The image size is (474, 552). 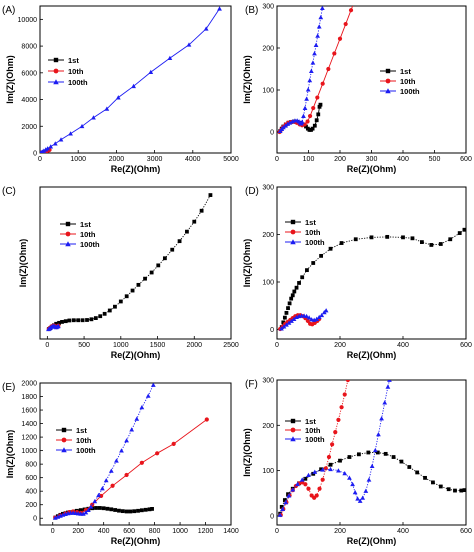 What do you see at coordinates (8, 10) in the screenshot?
I see `panel-letter: (A)` at bounding box center [8, 10].